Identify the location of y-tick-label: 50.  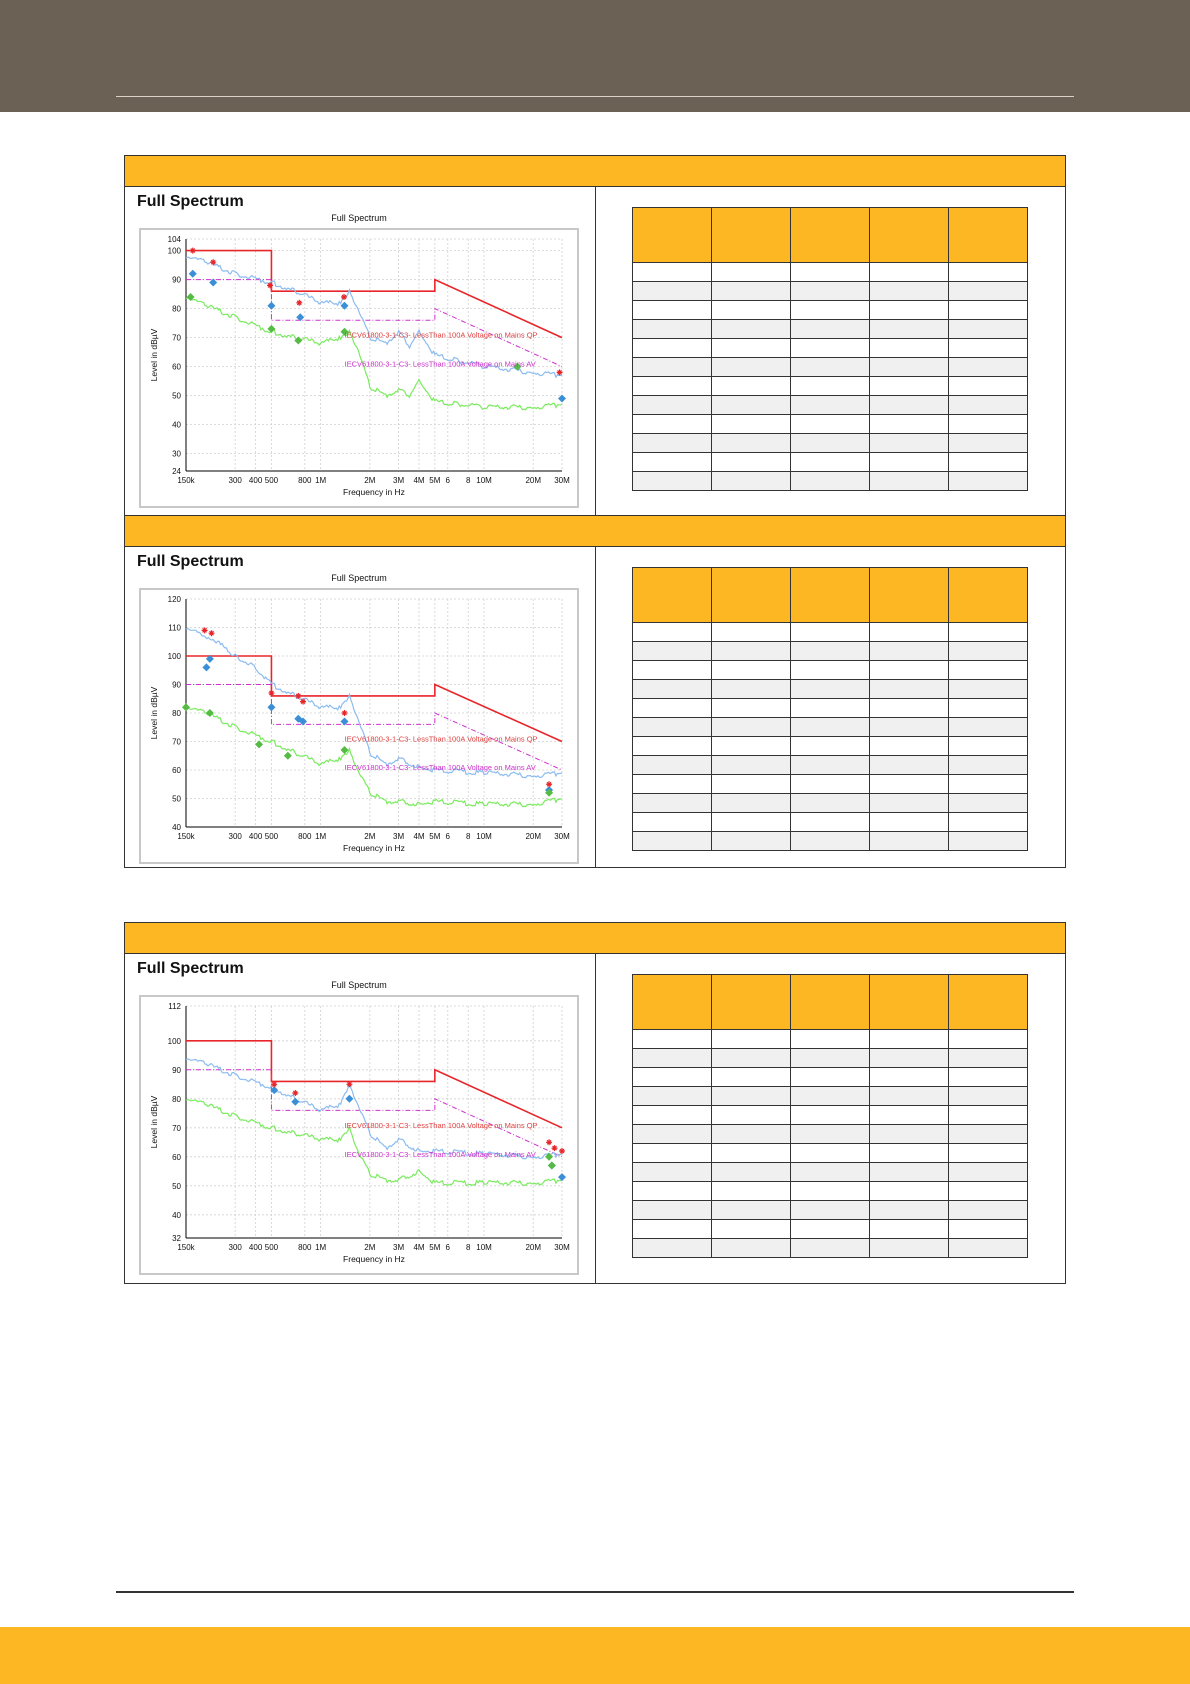
(176, 1186).